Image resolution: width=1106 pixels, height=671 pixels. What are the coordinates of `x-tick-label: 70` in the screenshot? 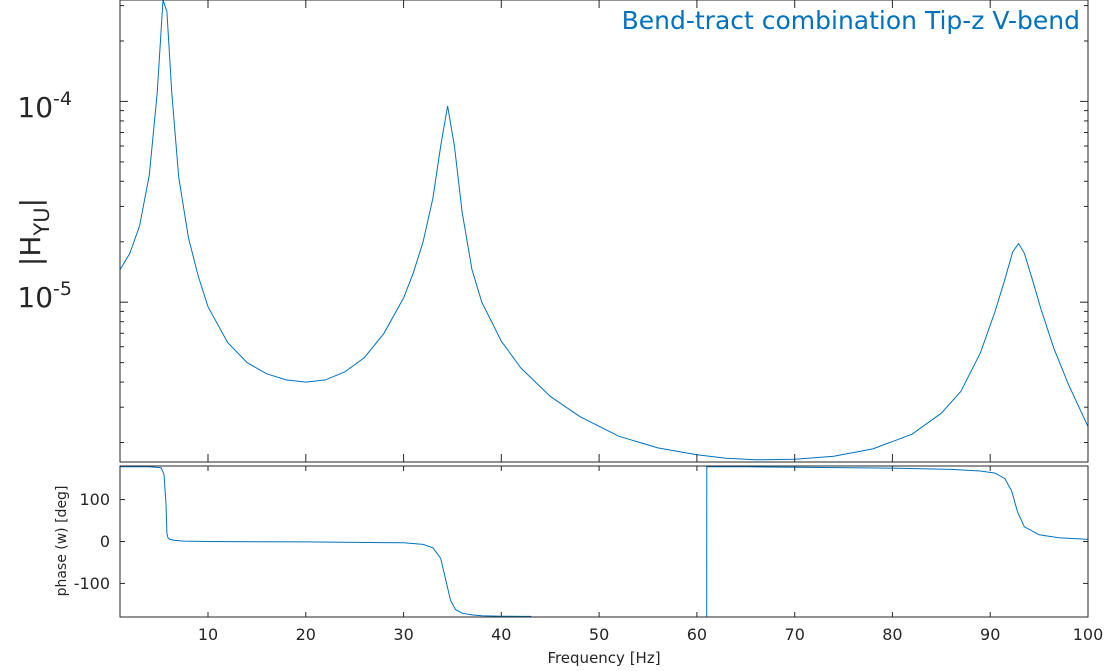 It's located at (795, 634).